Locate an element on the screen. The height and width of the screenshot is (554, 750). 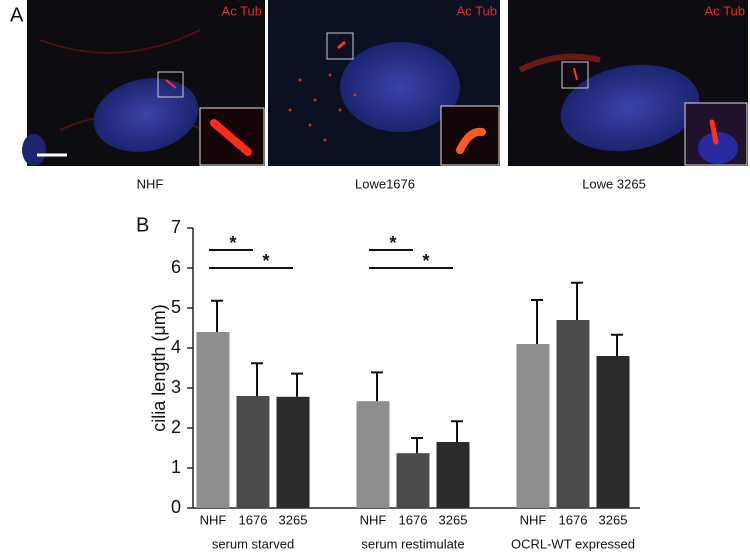
y-tick-label: 3 is located at coordinates (176, 387).